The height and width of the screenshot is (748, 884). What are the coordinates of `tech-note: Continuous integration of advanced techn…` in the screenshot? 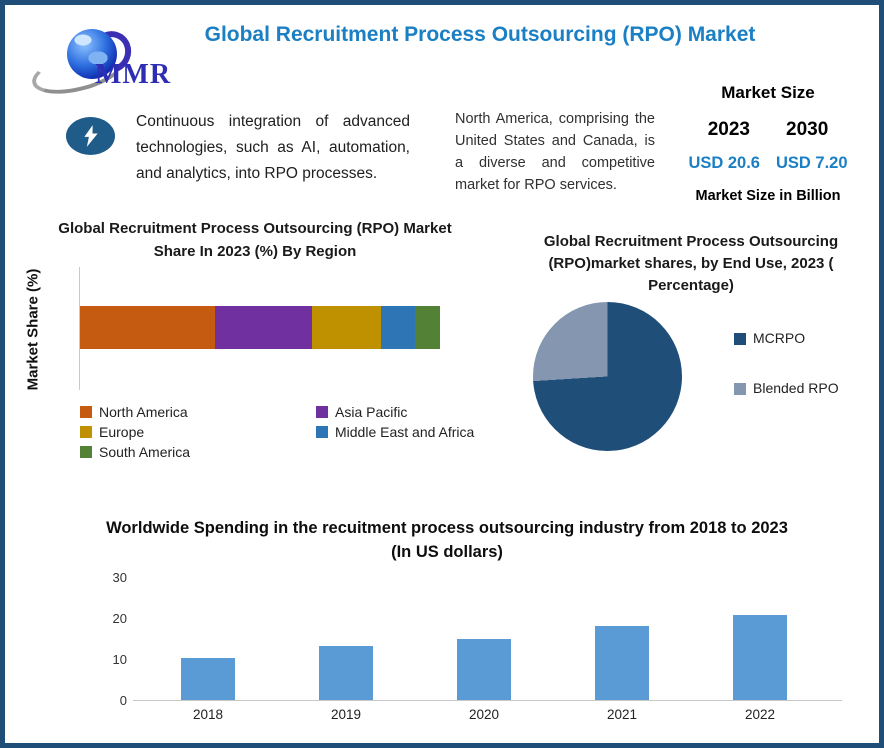 It's located at (273, 147).